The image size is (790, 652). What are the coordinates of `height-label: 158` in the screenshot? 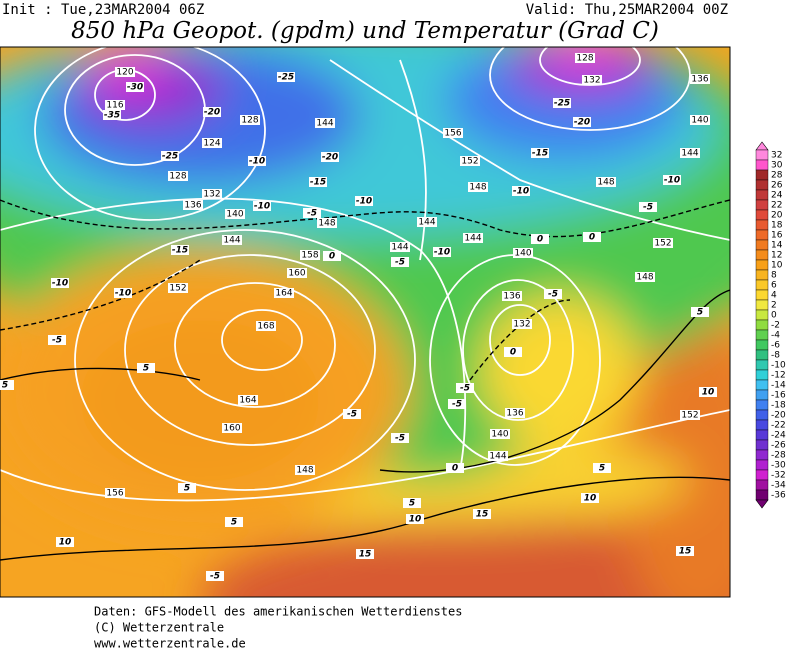 It's located at (309, 256).